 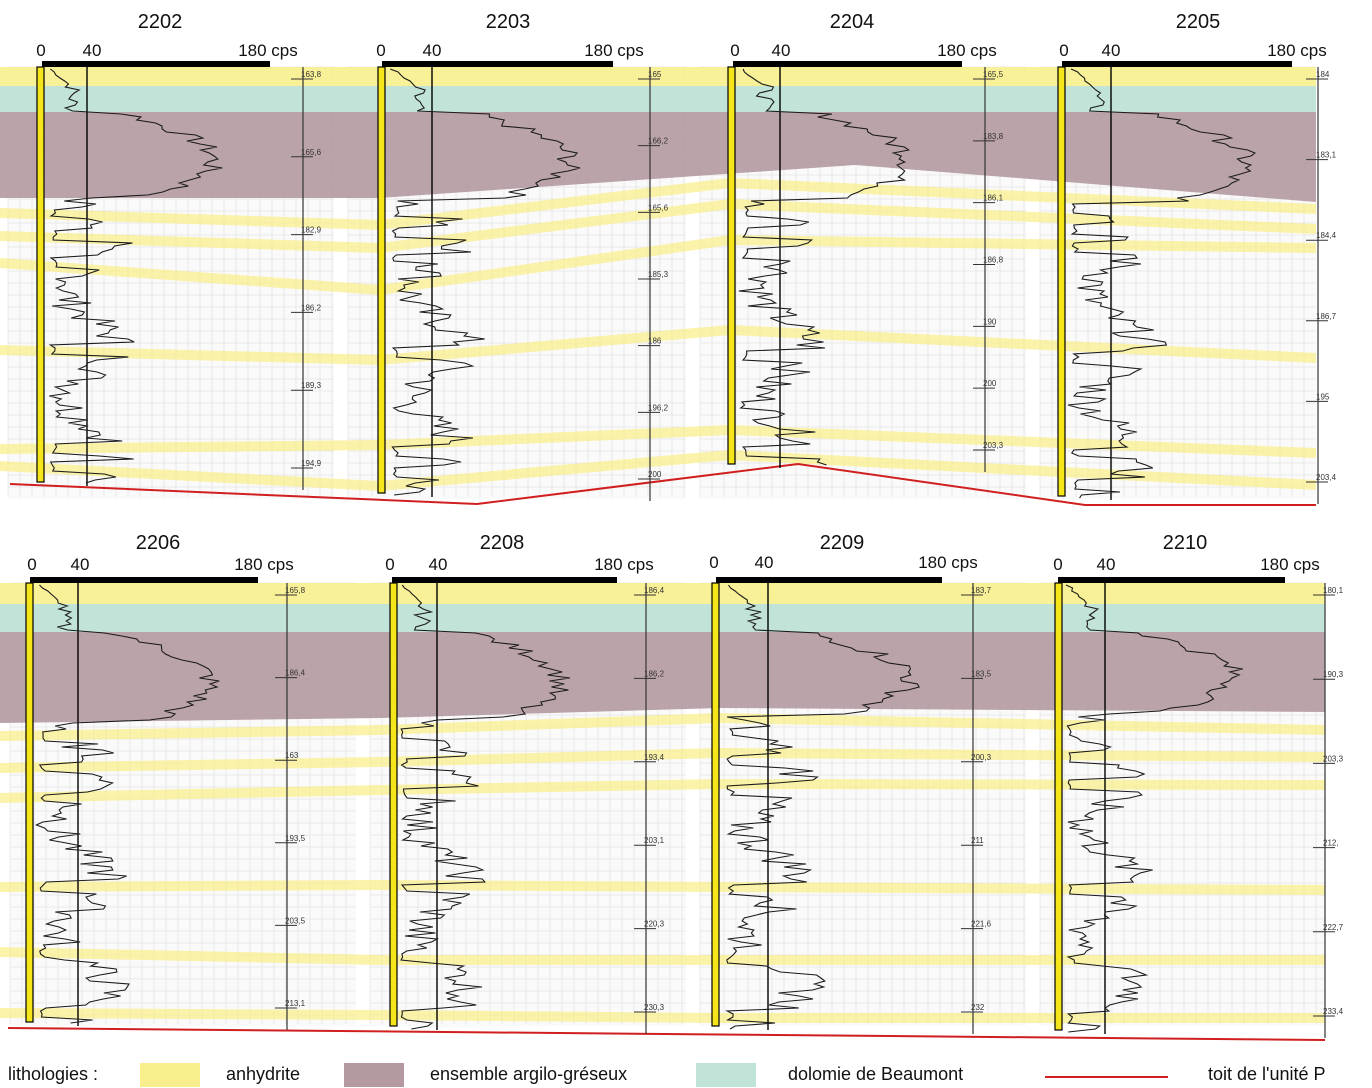 I want to click on depth-label: 165,8, so click(x=295, y=590).